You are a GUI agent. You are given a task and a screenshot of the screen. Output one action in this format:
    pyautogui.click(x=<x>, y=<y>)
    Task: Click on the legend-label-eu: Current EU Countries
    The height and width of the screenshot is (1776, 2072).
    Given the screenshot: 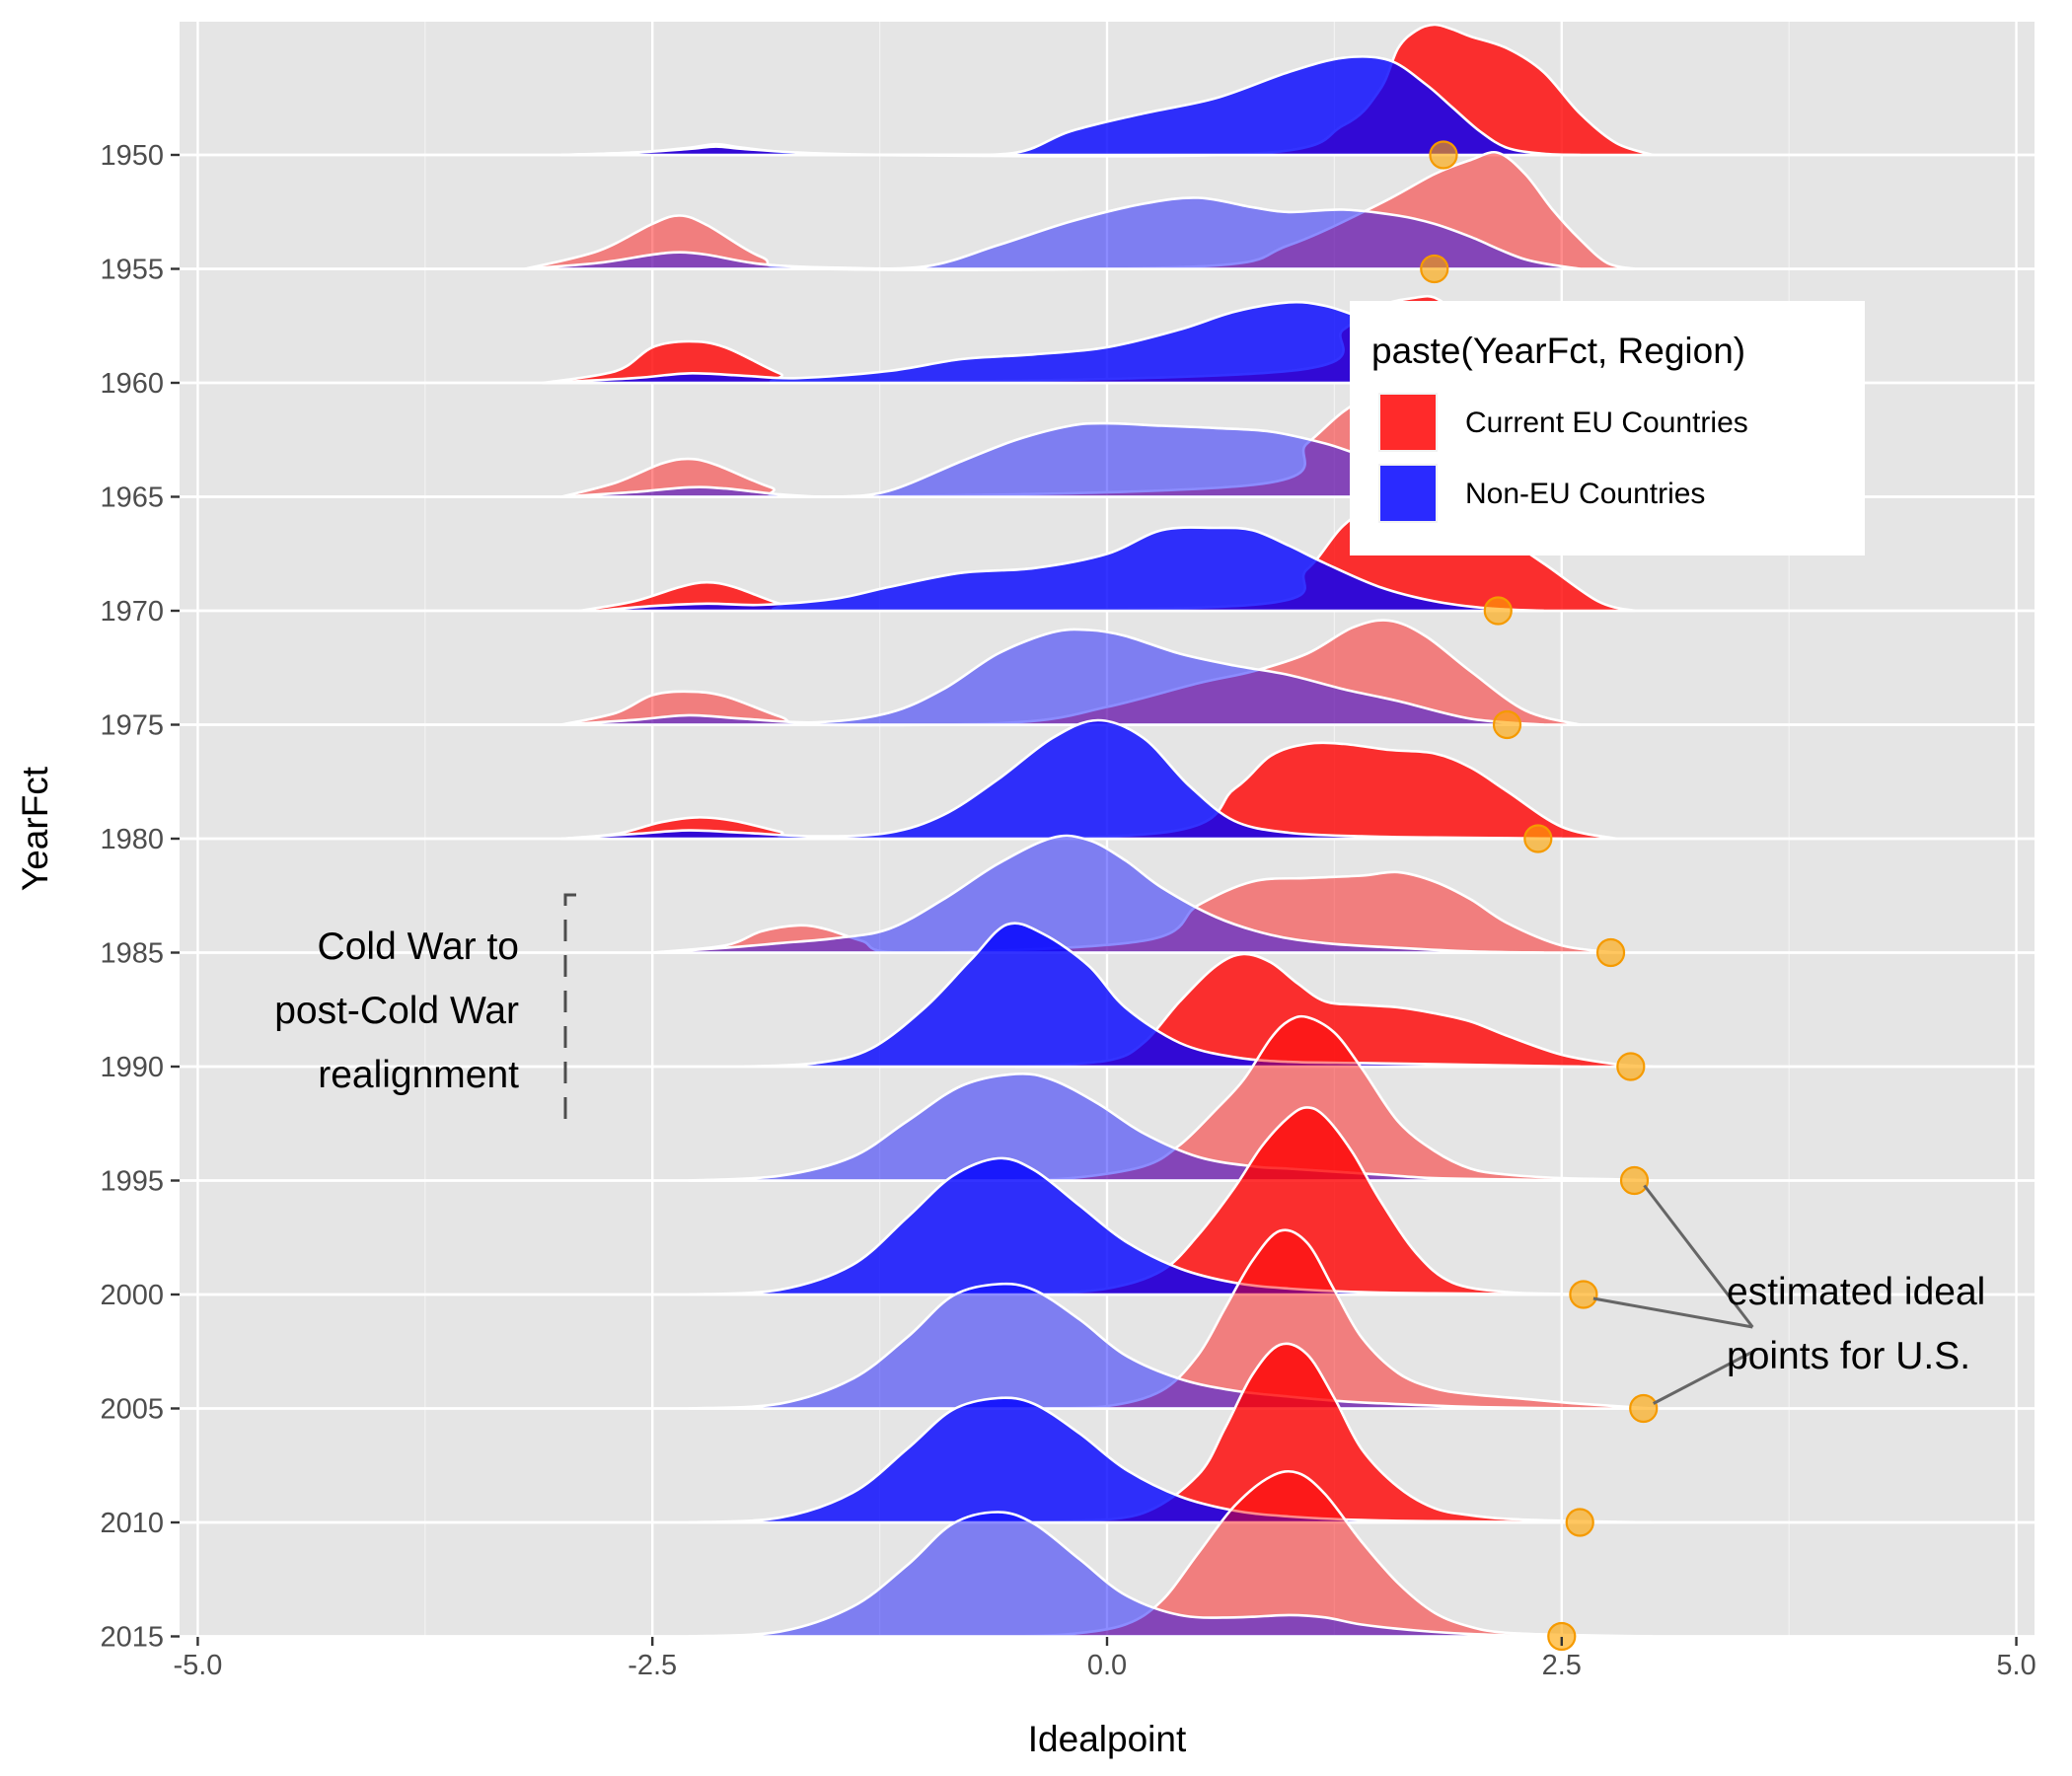 What is the action you would take?
    pyautogui.click(x=1607, y=423)
    